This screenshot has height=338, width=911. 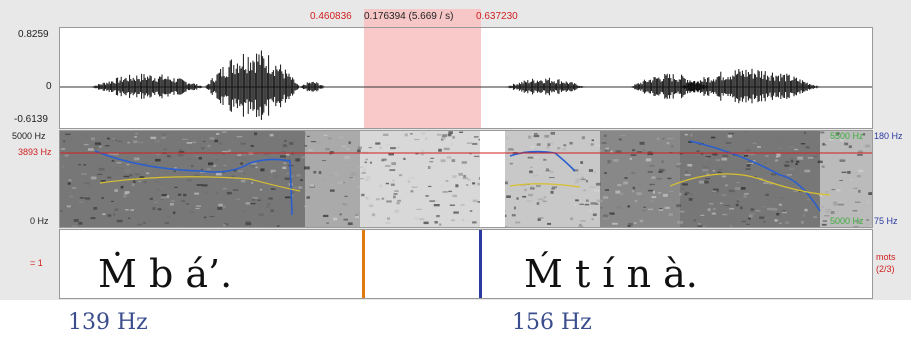 What do you see at coordinates (29, 136) in the screenshot?
I see `spectrogram-max-freq: 5000 Hz` at bounding box center [29, 136].